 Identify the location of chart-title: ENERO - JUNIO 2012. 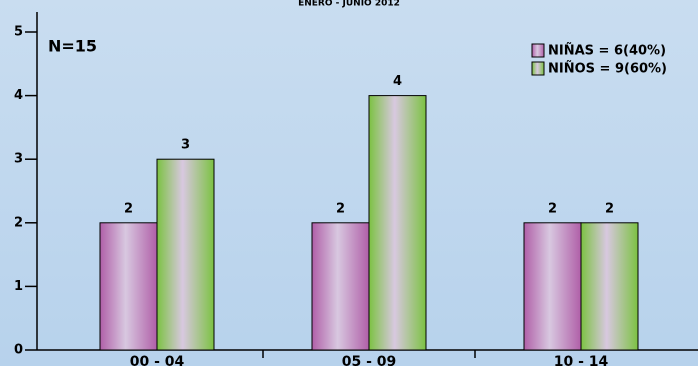
(349, 4).